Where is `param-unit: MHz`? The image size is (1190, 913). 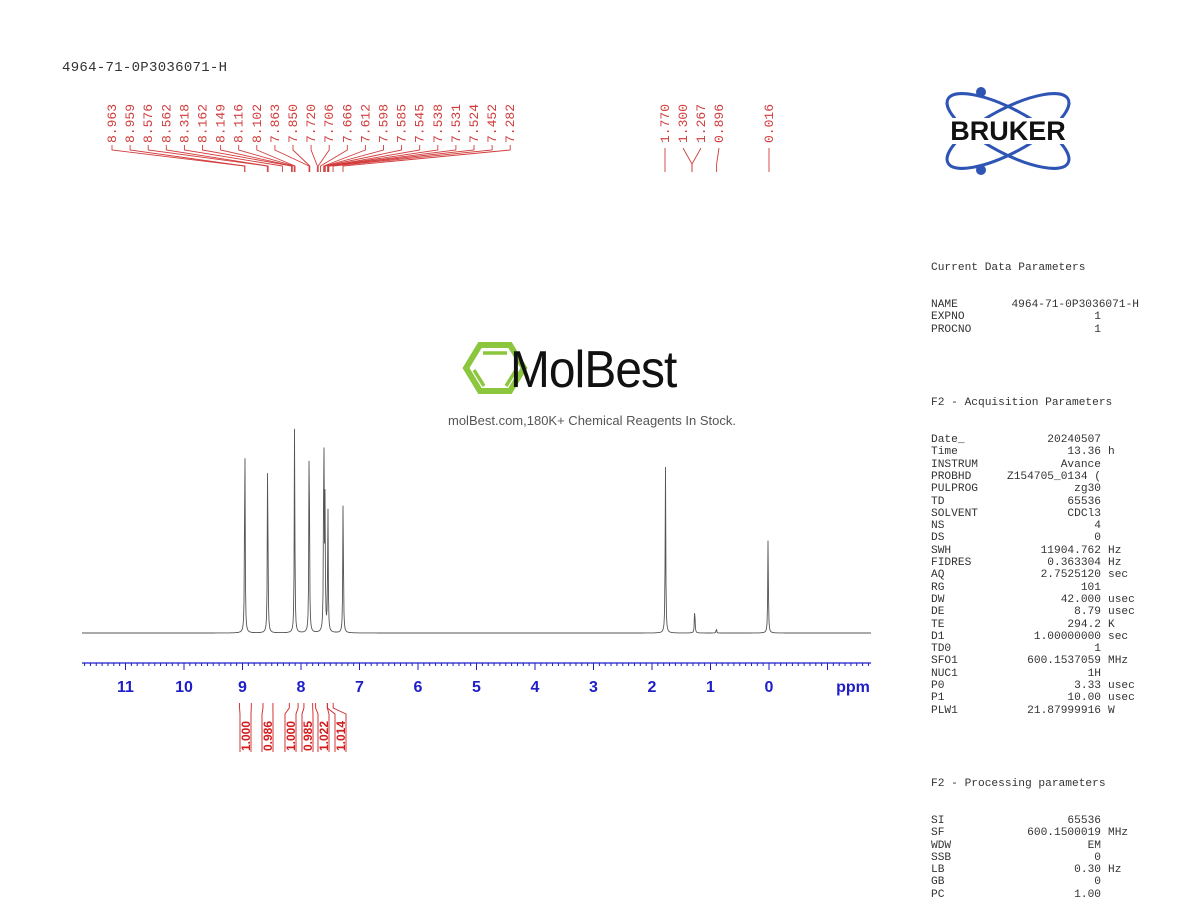 param-unit: MHz is located at coordinates (1118, 833).